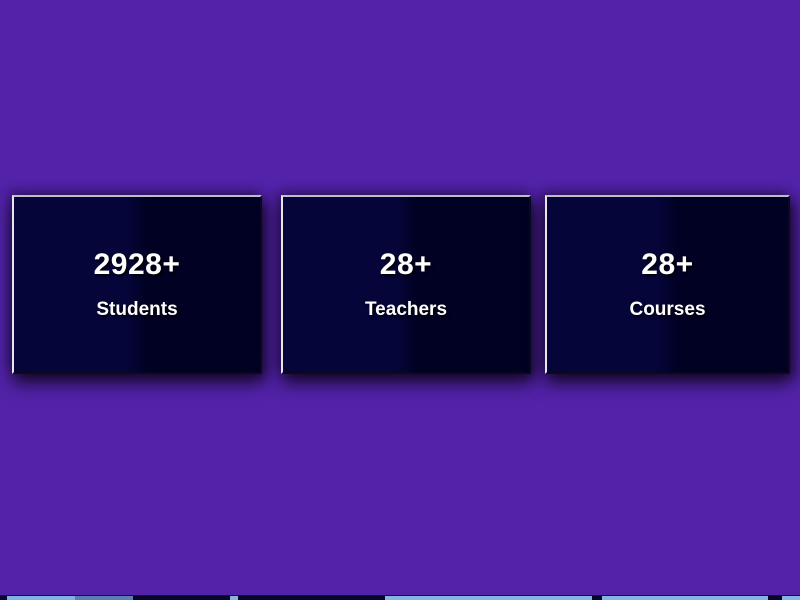  I want to click on next-section-top-edge, so click(400, 597).